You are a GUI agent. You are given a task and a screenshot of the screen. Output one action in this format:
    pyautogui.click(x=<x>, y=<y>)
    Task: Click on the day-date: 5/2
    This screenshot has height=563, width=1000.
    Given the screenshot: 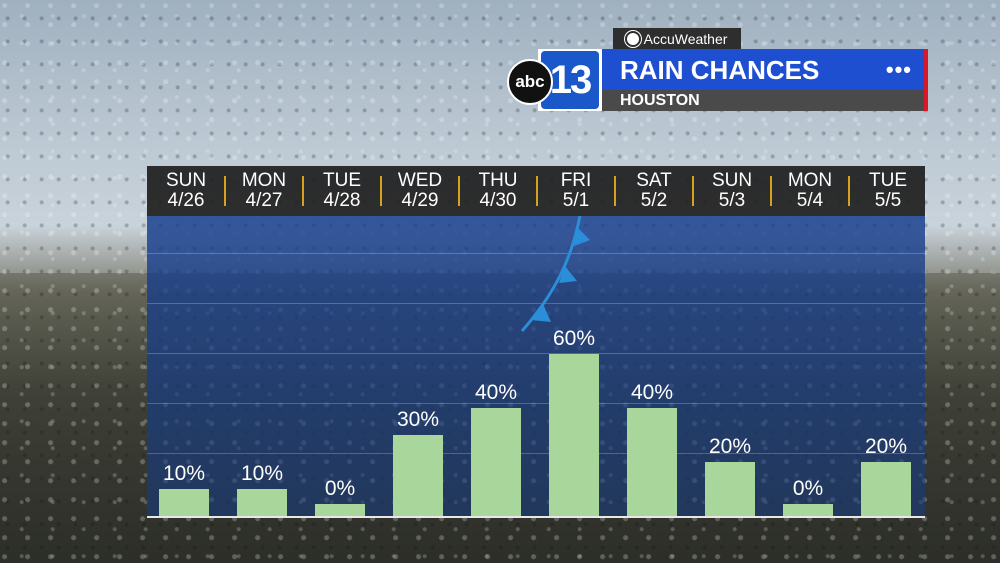 What is the action you would take?
    pyautogui.click(x=654, y=200)
    